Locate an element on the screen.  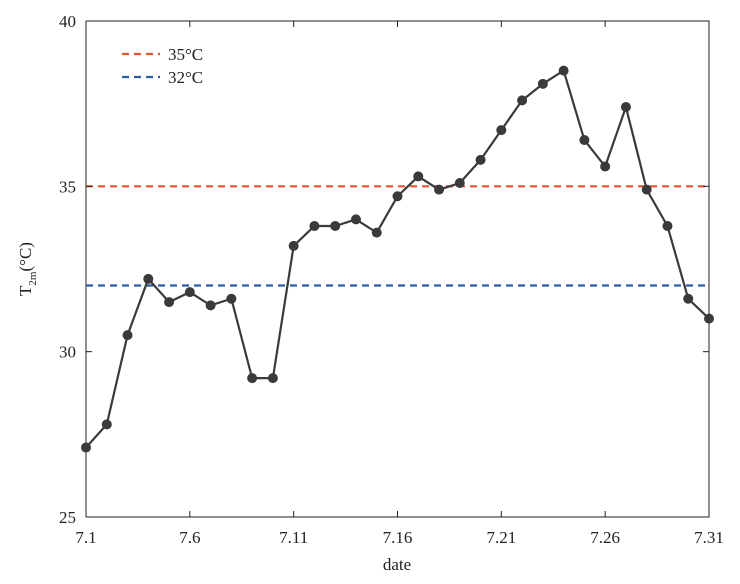
y-tick-label: 25 is located at coordinates (67, 517).